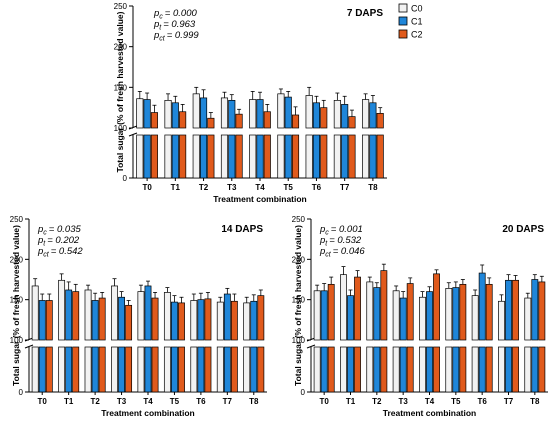 Image resolution: width=550 pixels, height=424 pixels. Describe the element at coordinates (463, 312) in the screenshot. I see `bar-c2-t5` at that location.